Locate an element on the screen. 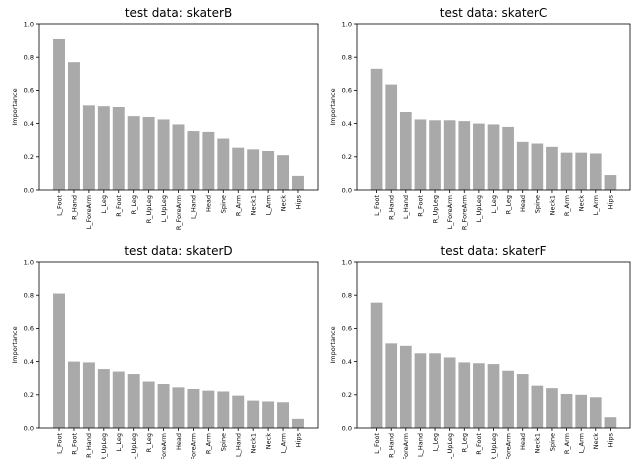  bar-l-upleg is located at coordinates (133, 401).